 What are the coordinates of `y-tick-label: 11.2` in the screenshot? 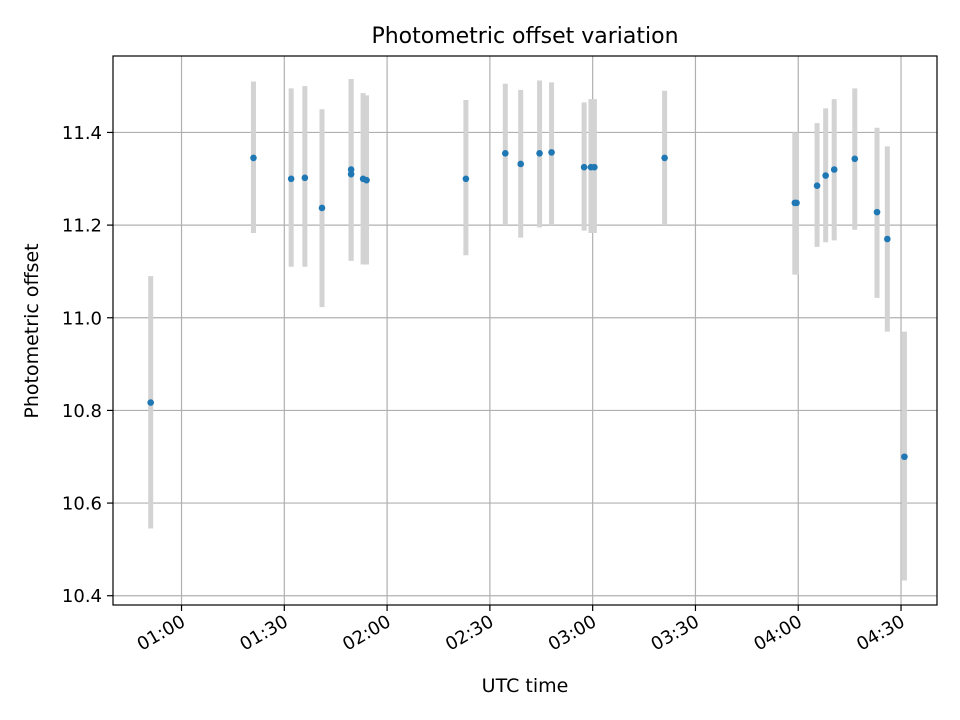 It's located at (82, 226).